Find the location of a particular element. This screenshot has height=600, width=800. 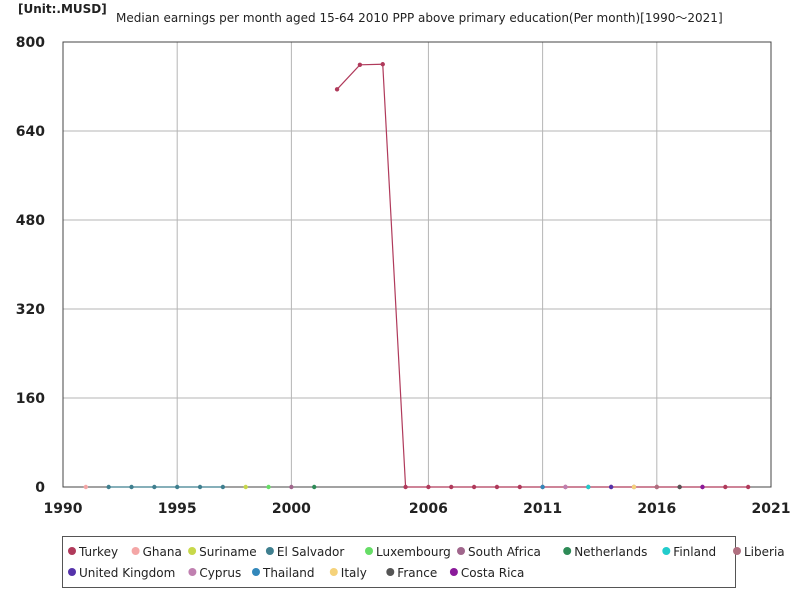

y-tick-label: 480 is located at coordinates (30, 221).